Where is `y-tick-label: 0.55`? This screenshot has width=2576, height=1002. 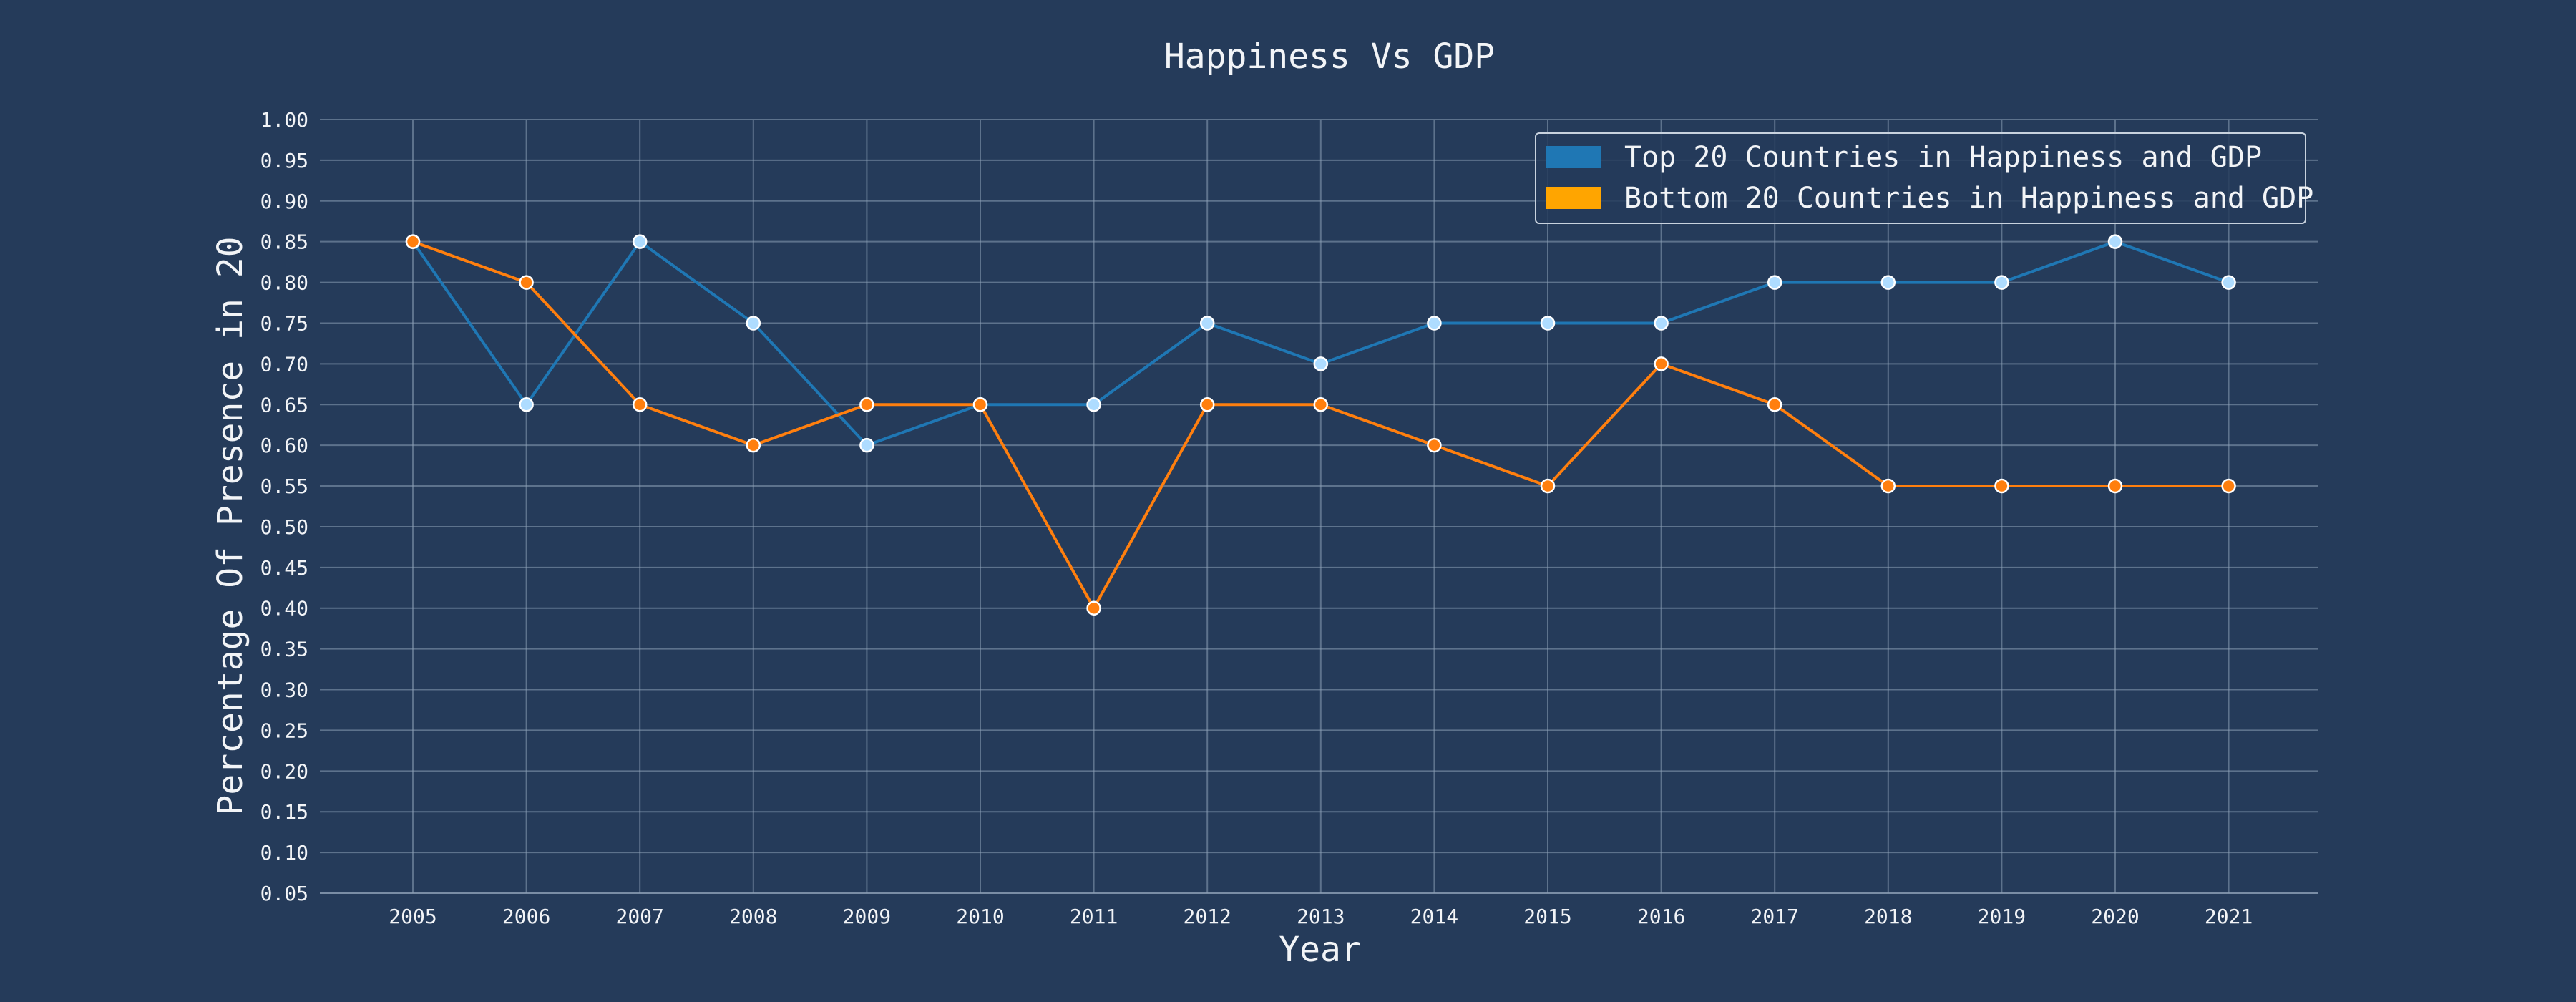 y-tick-label: 0.55 is located at coordinates (284, 486).